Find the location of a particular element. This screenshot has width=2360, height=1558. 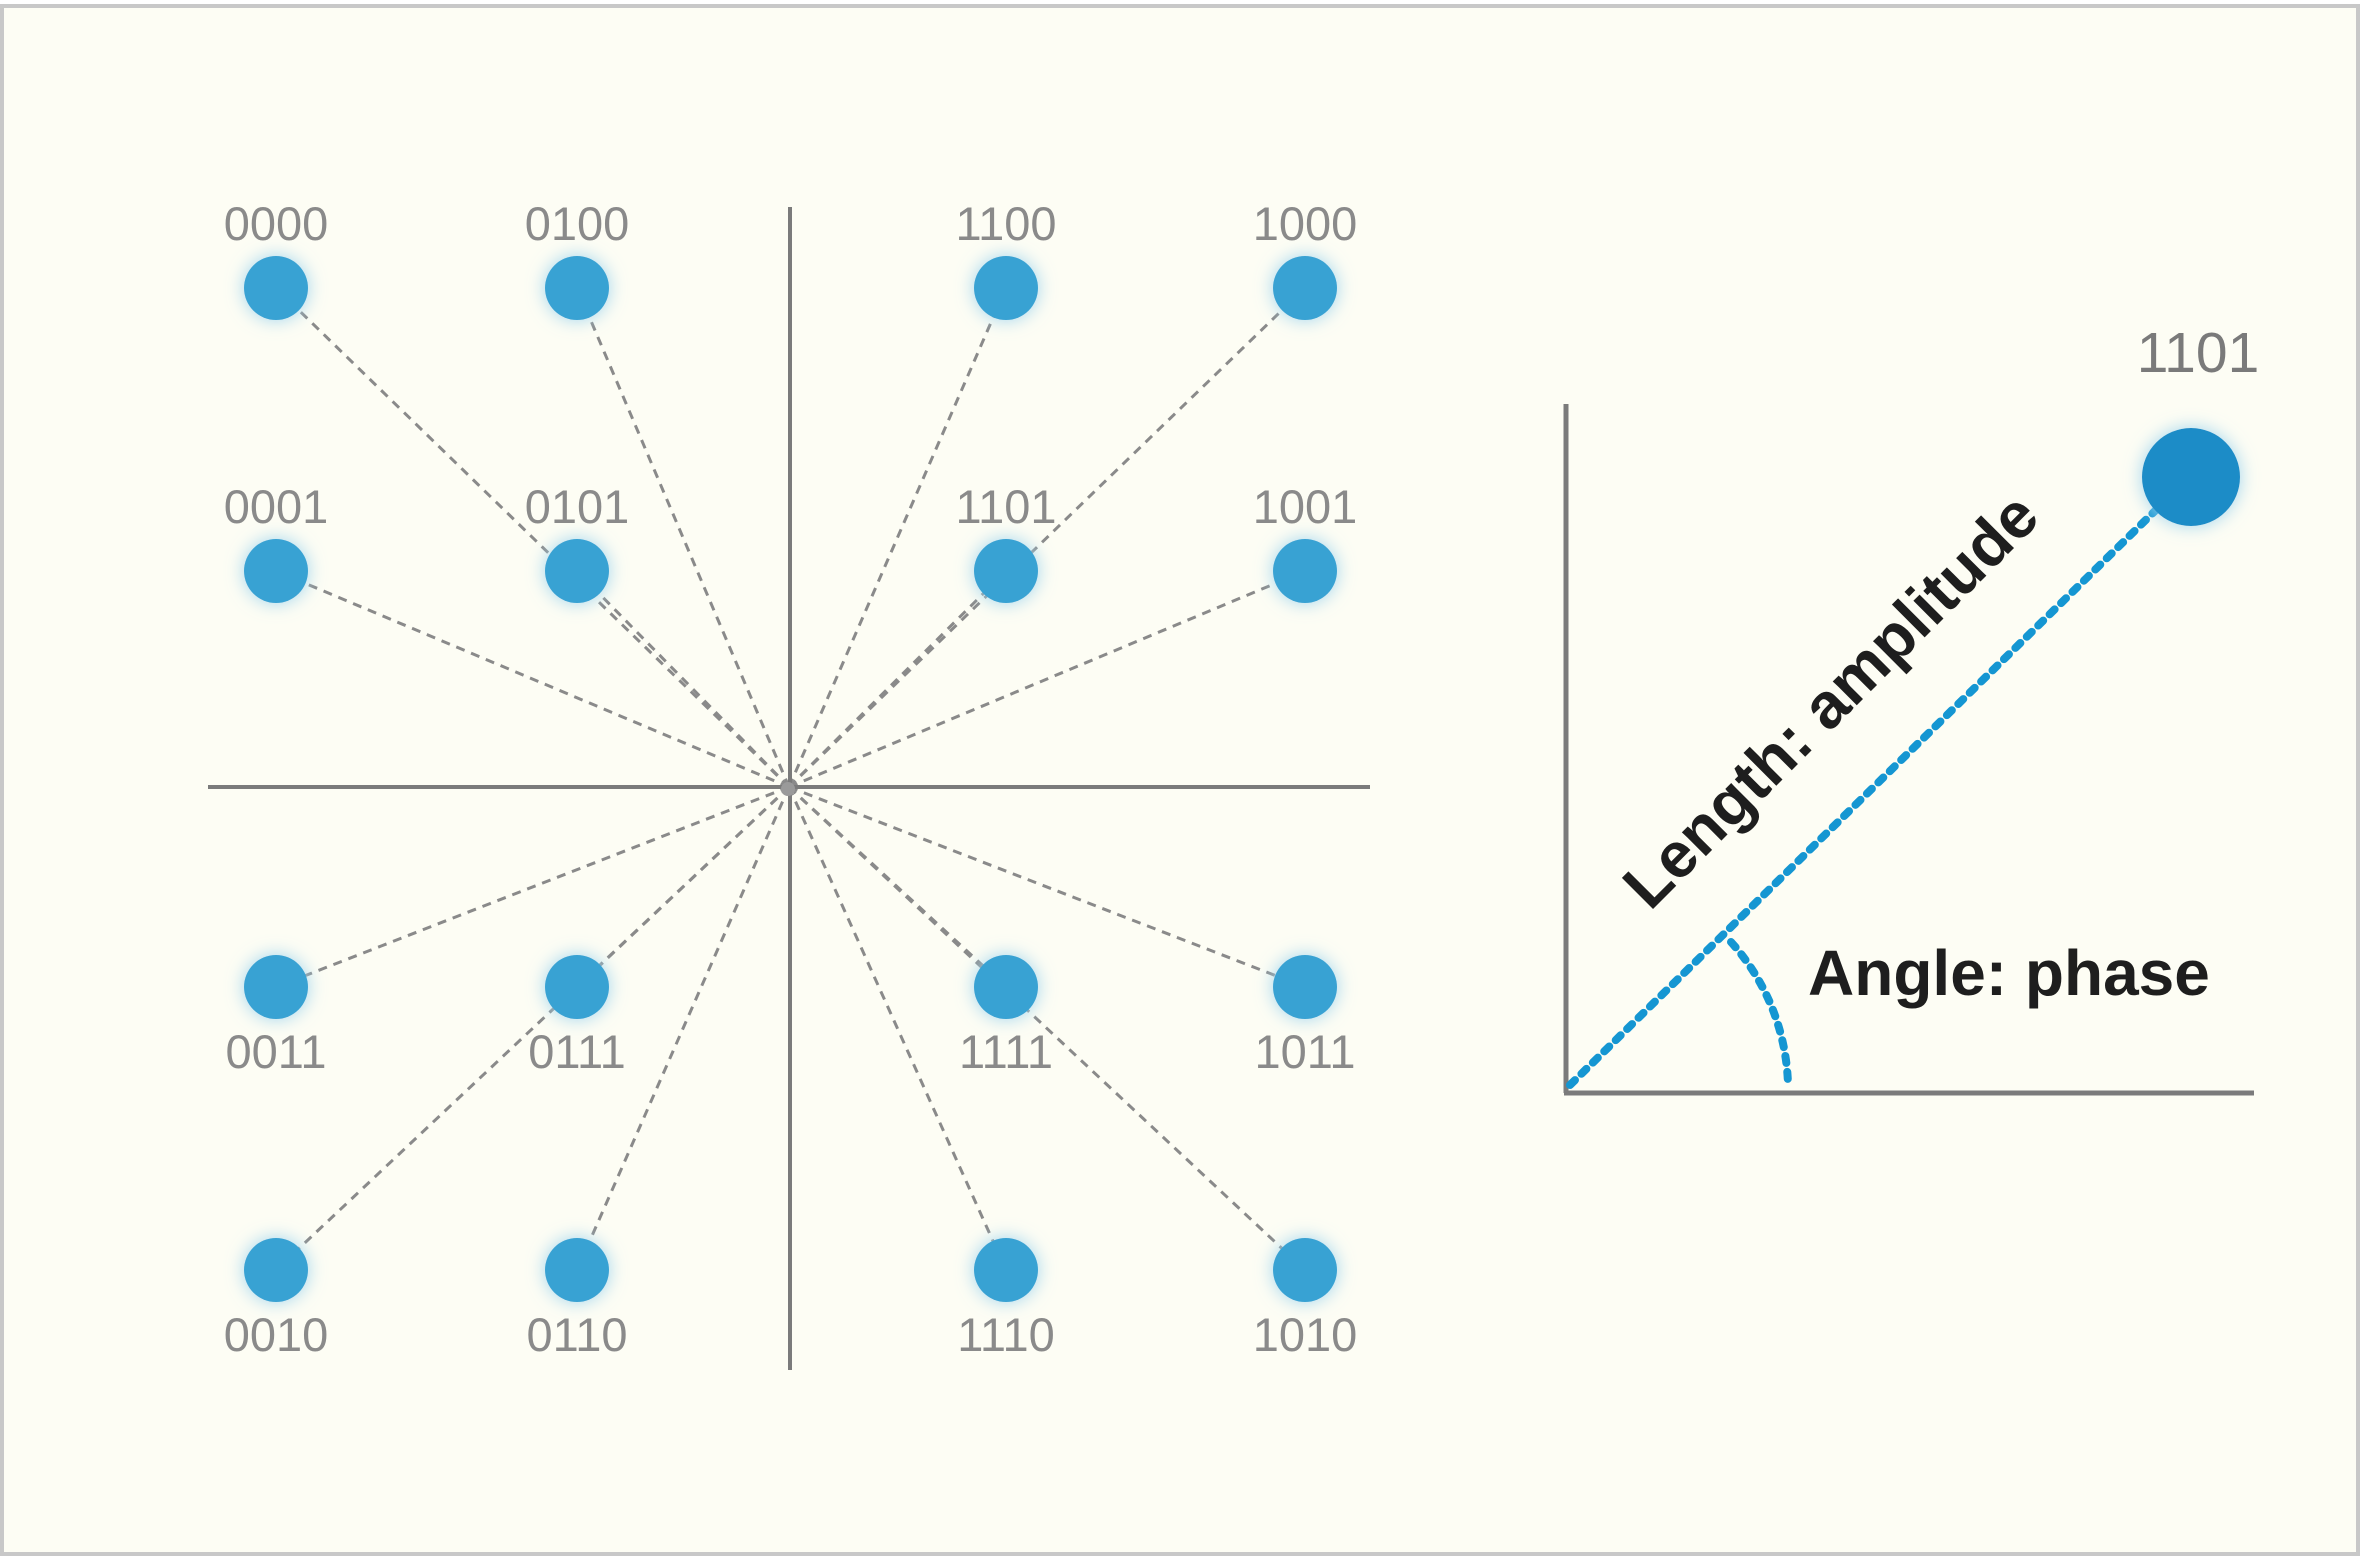

label-1100: 1100 is located at coordinates (1005, 223).